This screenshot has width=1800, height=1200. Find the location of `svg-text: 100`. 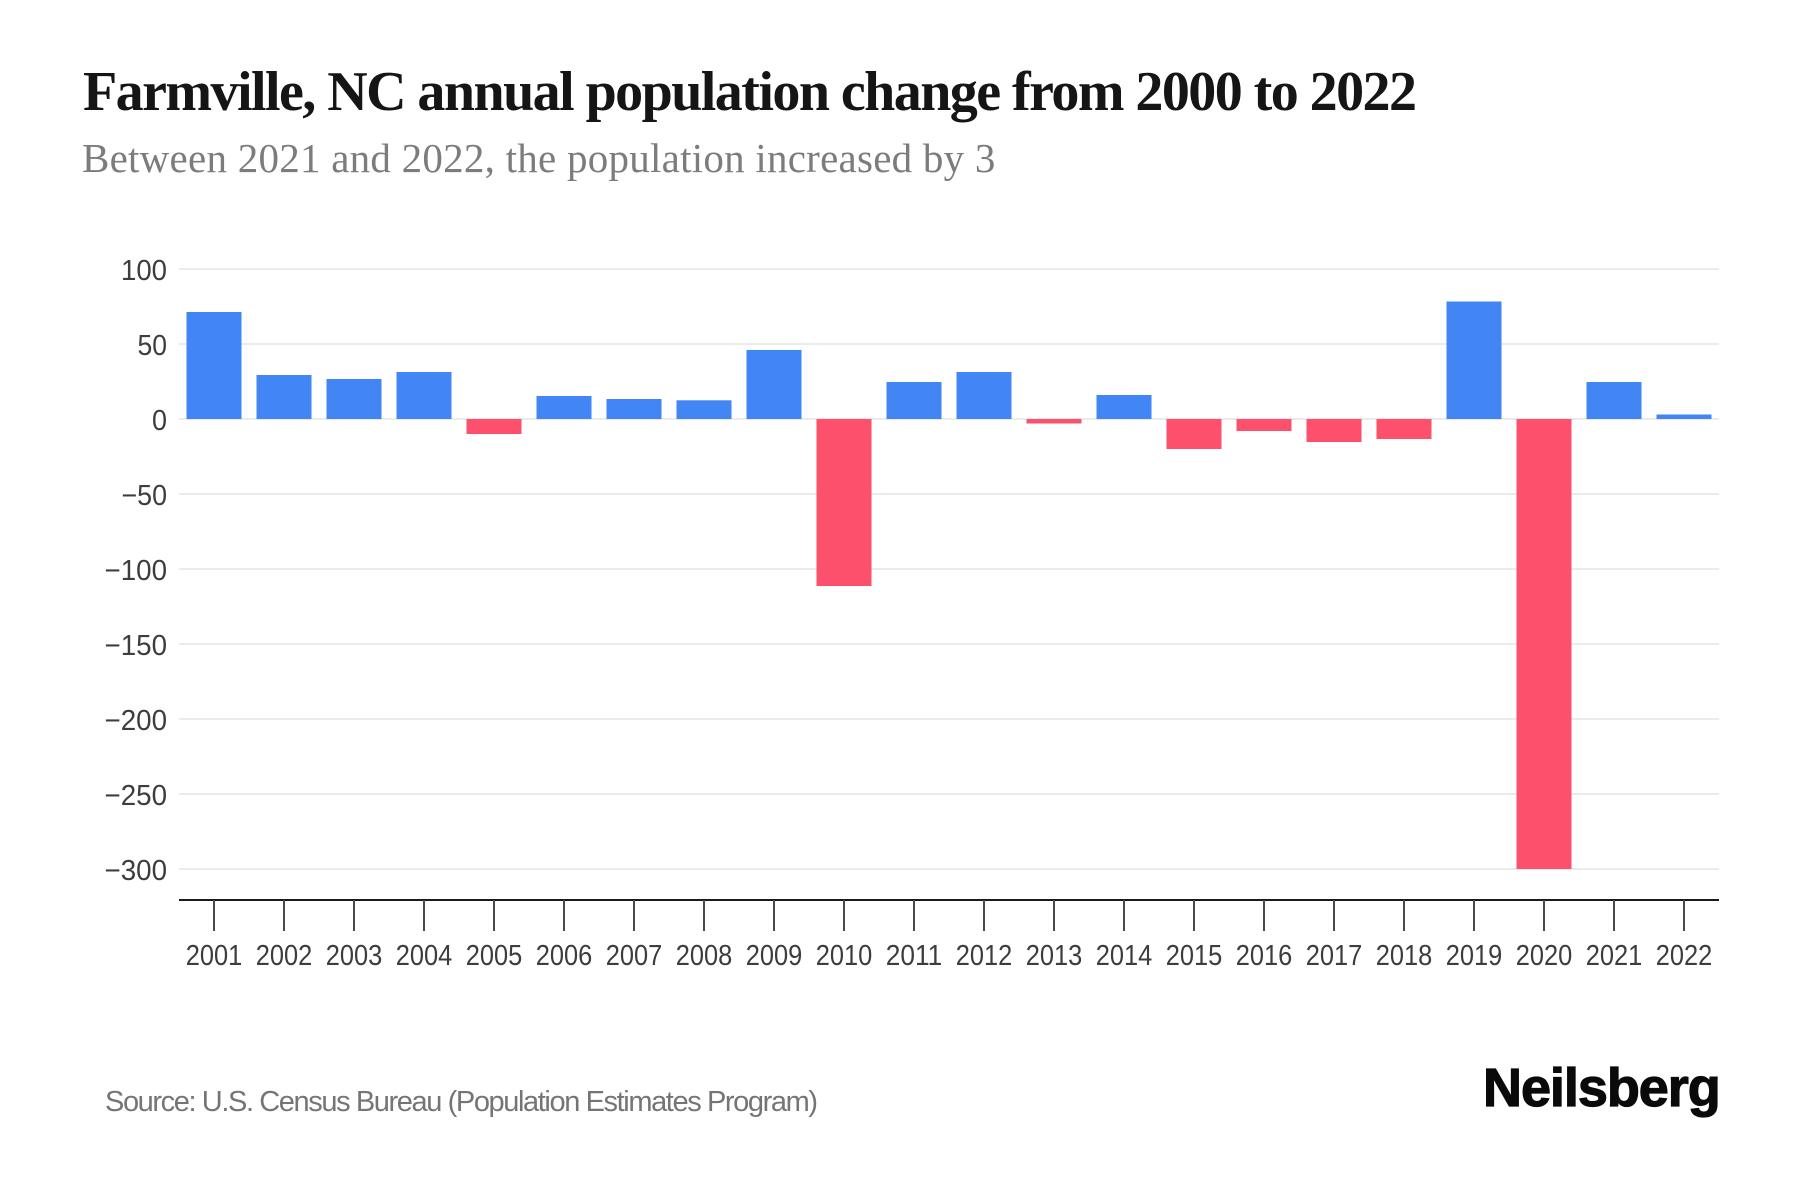

svg-text: 100 is located at coordinates (144, 271).